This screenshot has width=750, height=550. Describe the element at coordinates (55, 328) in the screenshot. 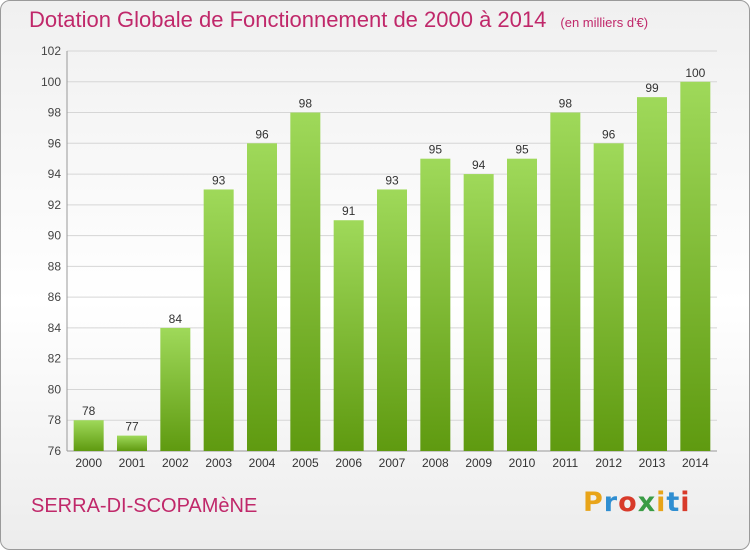

I see `y-tick-label: 84` at that location.